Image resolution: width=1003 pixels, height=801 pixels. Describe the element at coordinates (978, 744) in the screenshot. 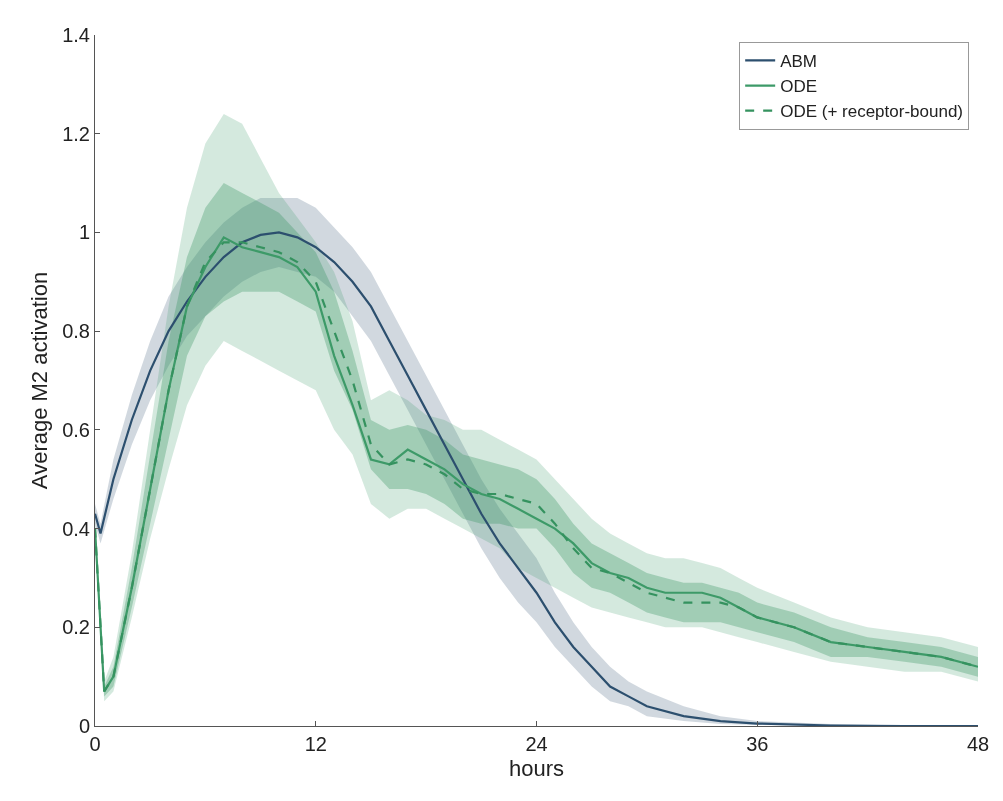

I see `x-tick-label: 48` at that location.